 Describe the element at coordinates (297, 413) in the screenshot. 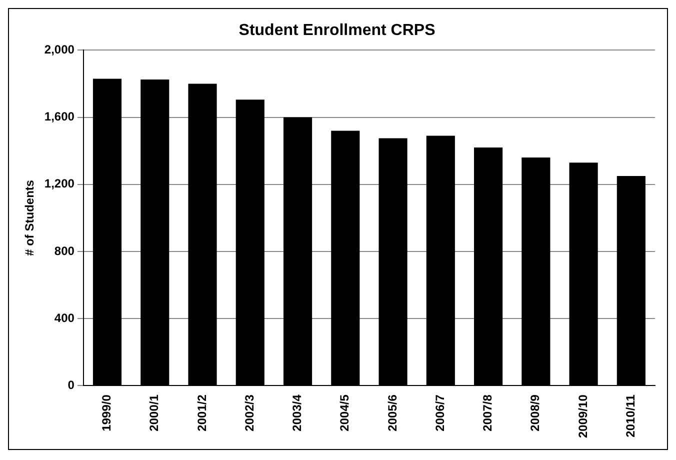

I see `x-tick-label: 2003/4` at that location.